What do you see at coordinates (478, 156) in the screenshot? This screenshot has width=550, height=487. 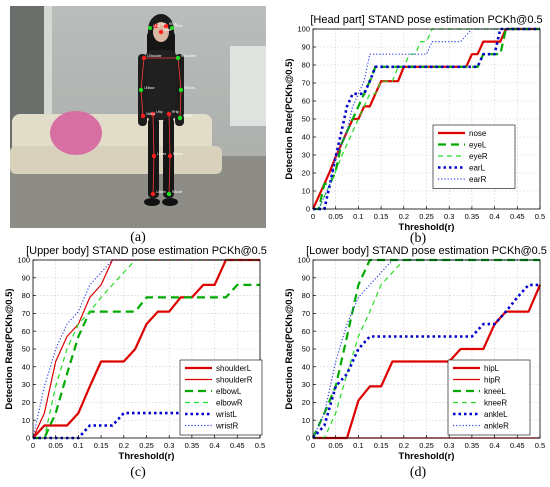 I see `legend-label-eyeR: eyeR` at bounding box center [478, 156].